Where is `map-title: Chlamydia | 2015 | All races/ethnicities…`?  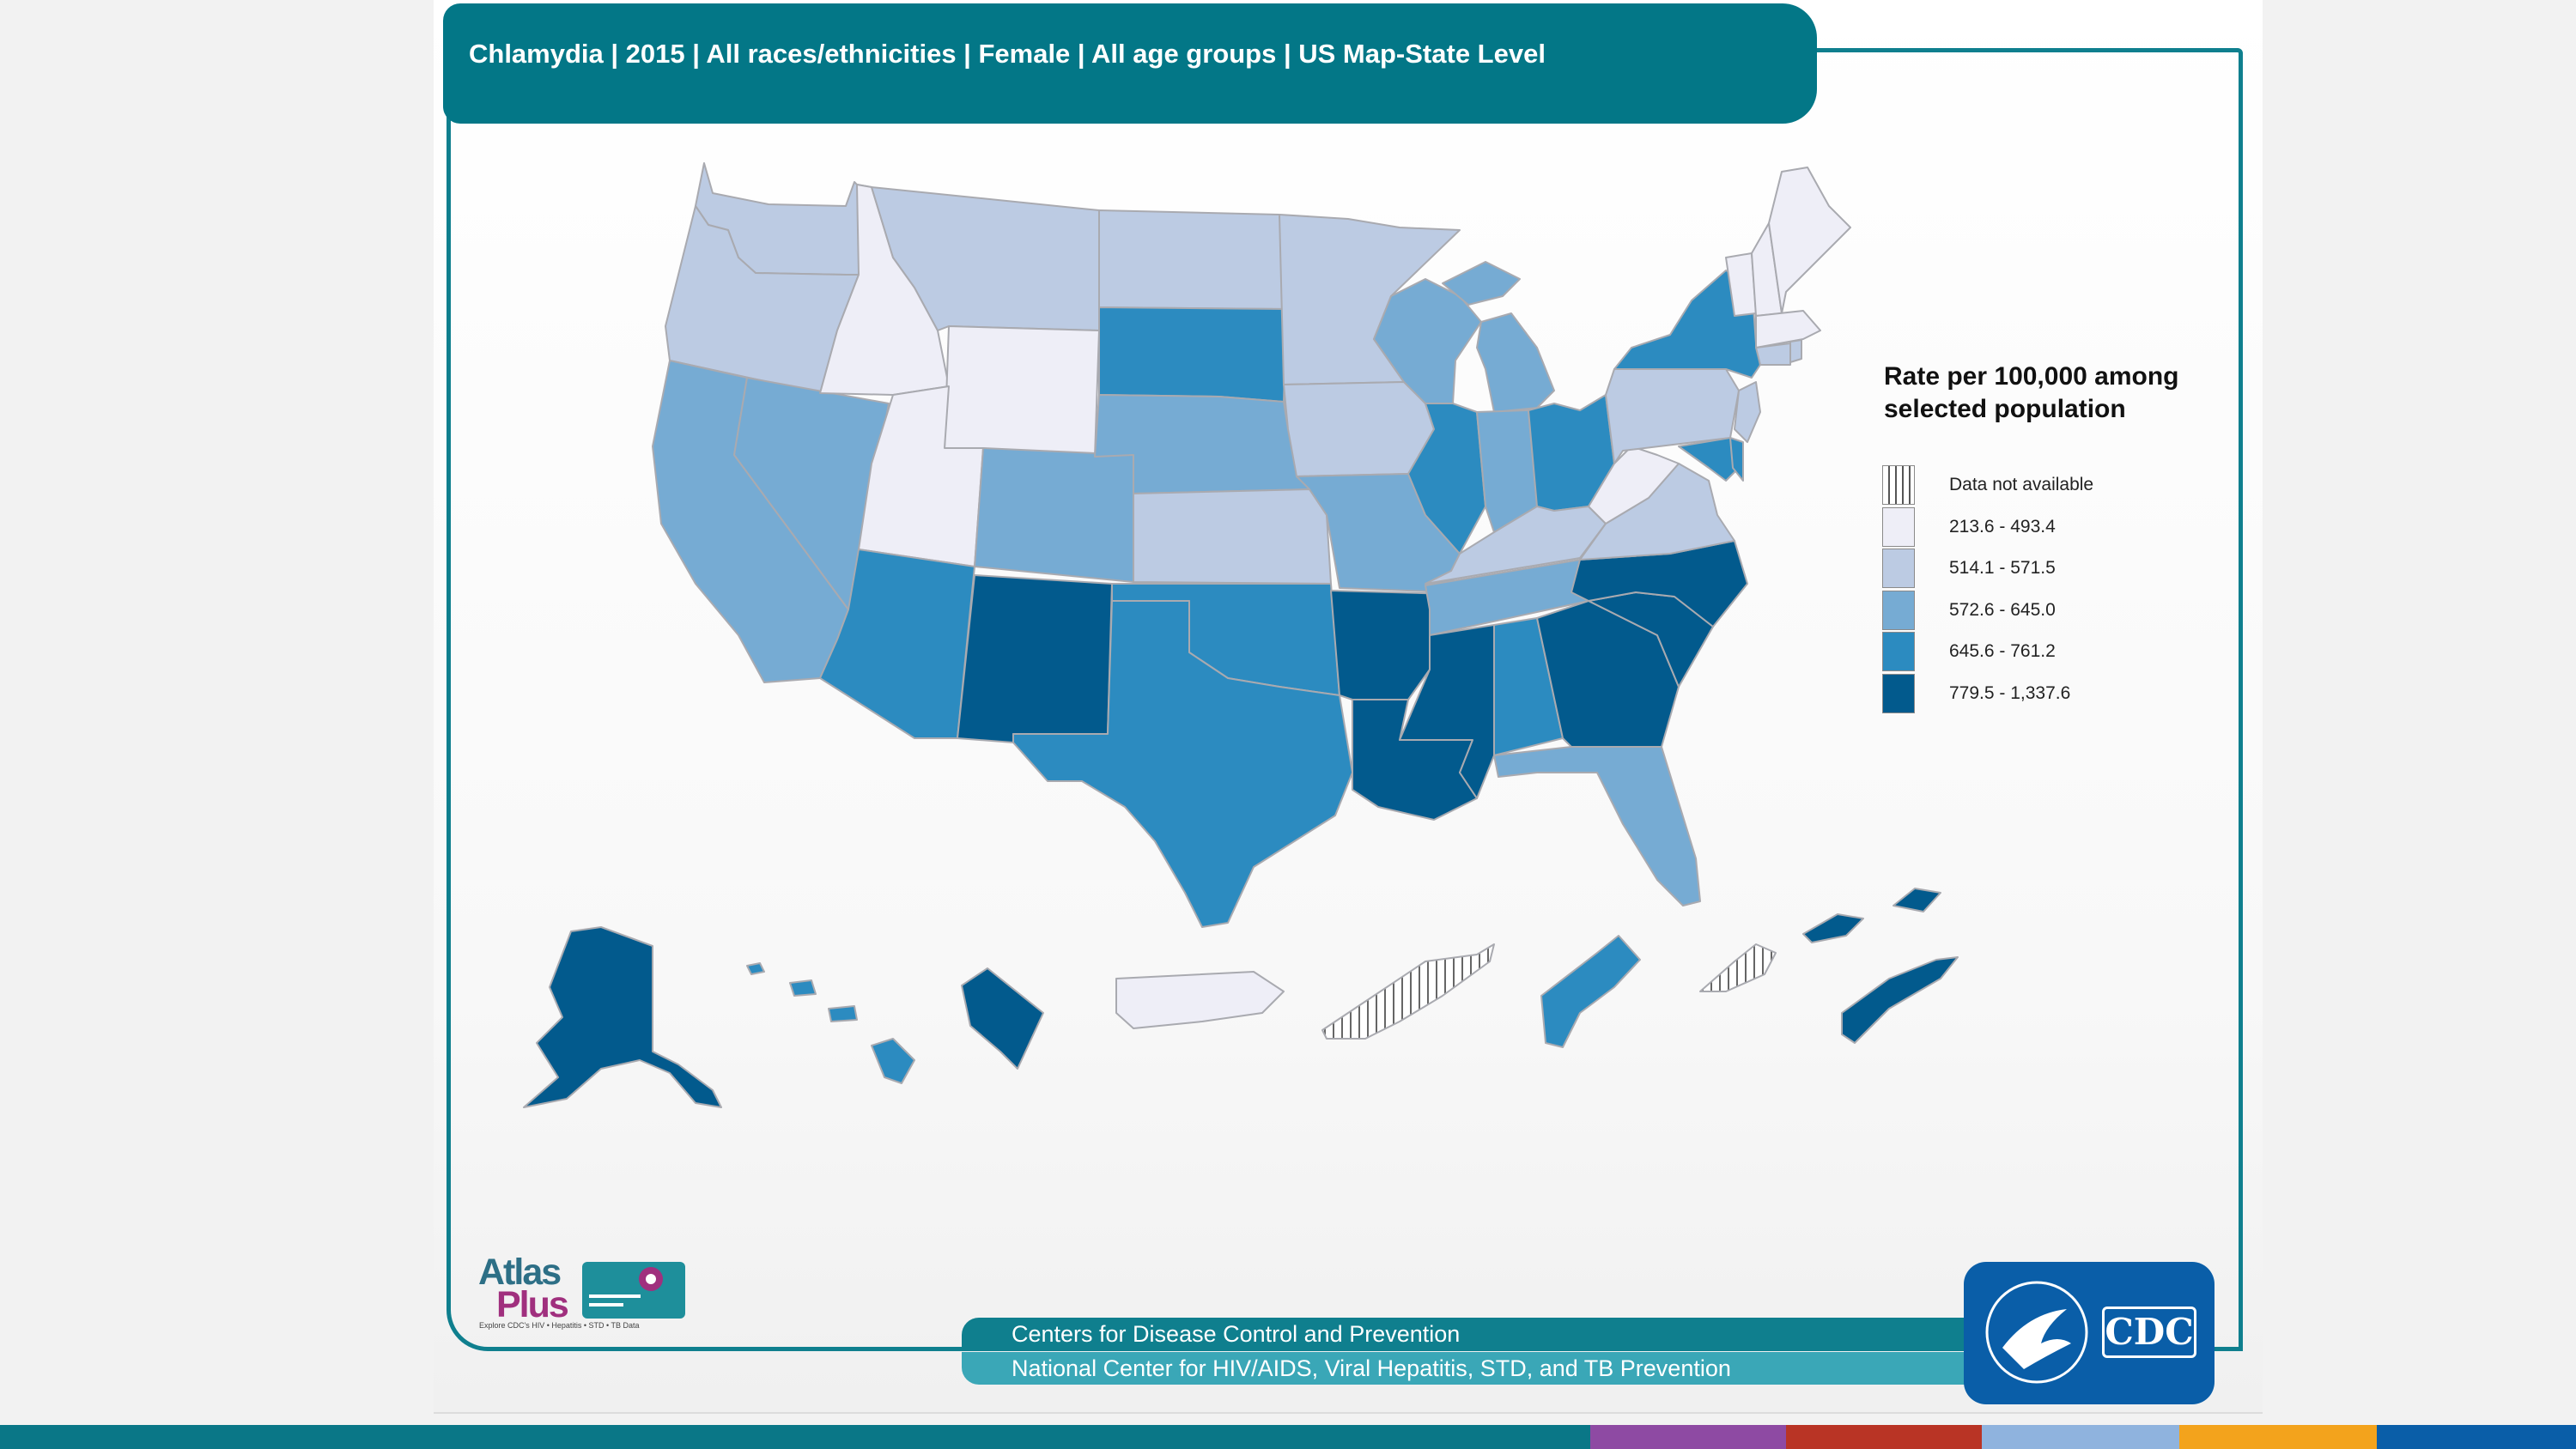
map-title: Chlamydia | 2015 | All races/ethnicities… is located at coordinates (1130, 63).